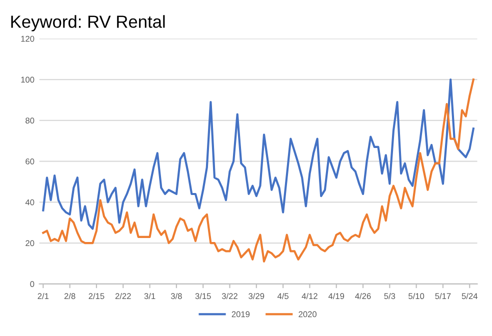  I want to click on x-tick-label: 2/1, so click(43, 296).